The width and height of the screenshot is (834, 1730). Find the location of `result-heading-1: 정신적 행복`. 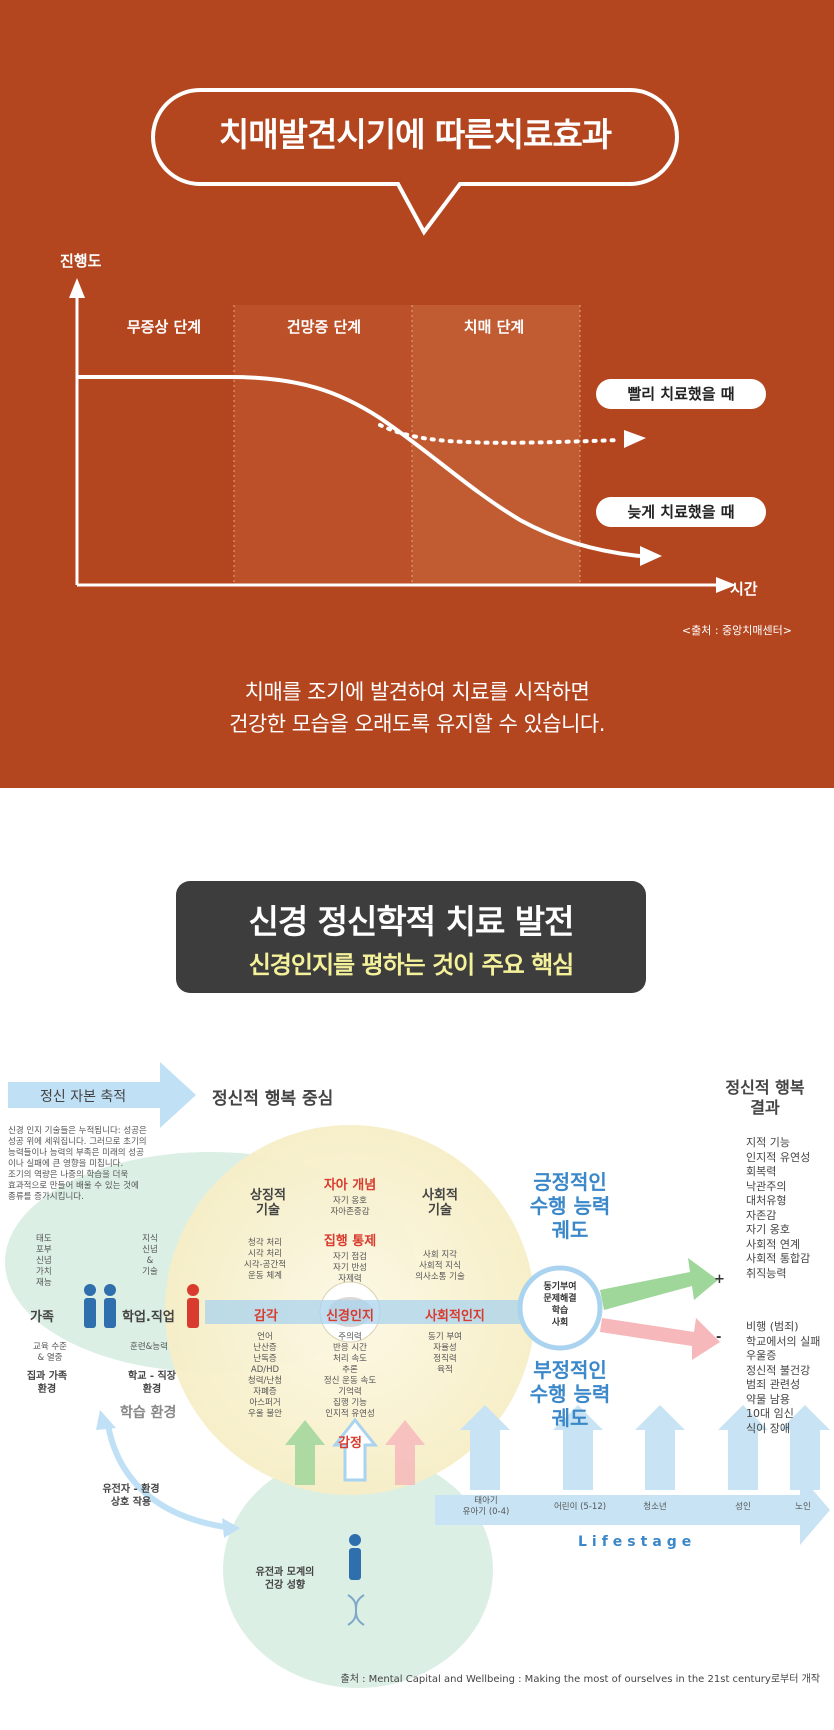

result-heading-1: 정신적 행복 is located at coordinates (765, 1087).